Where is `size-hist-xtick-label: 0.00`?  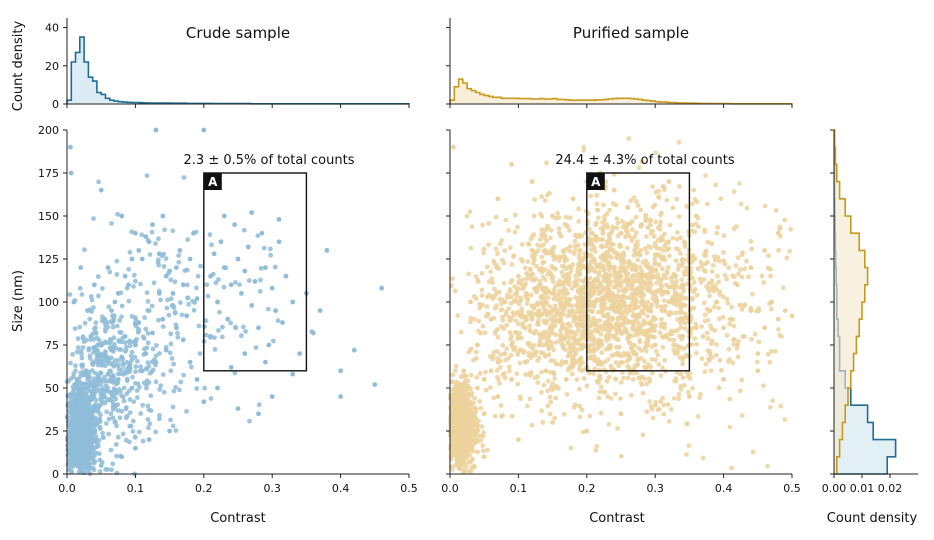
size-hist-xtick-label: 0.00 is located at coordinates (834, 488).